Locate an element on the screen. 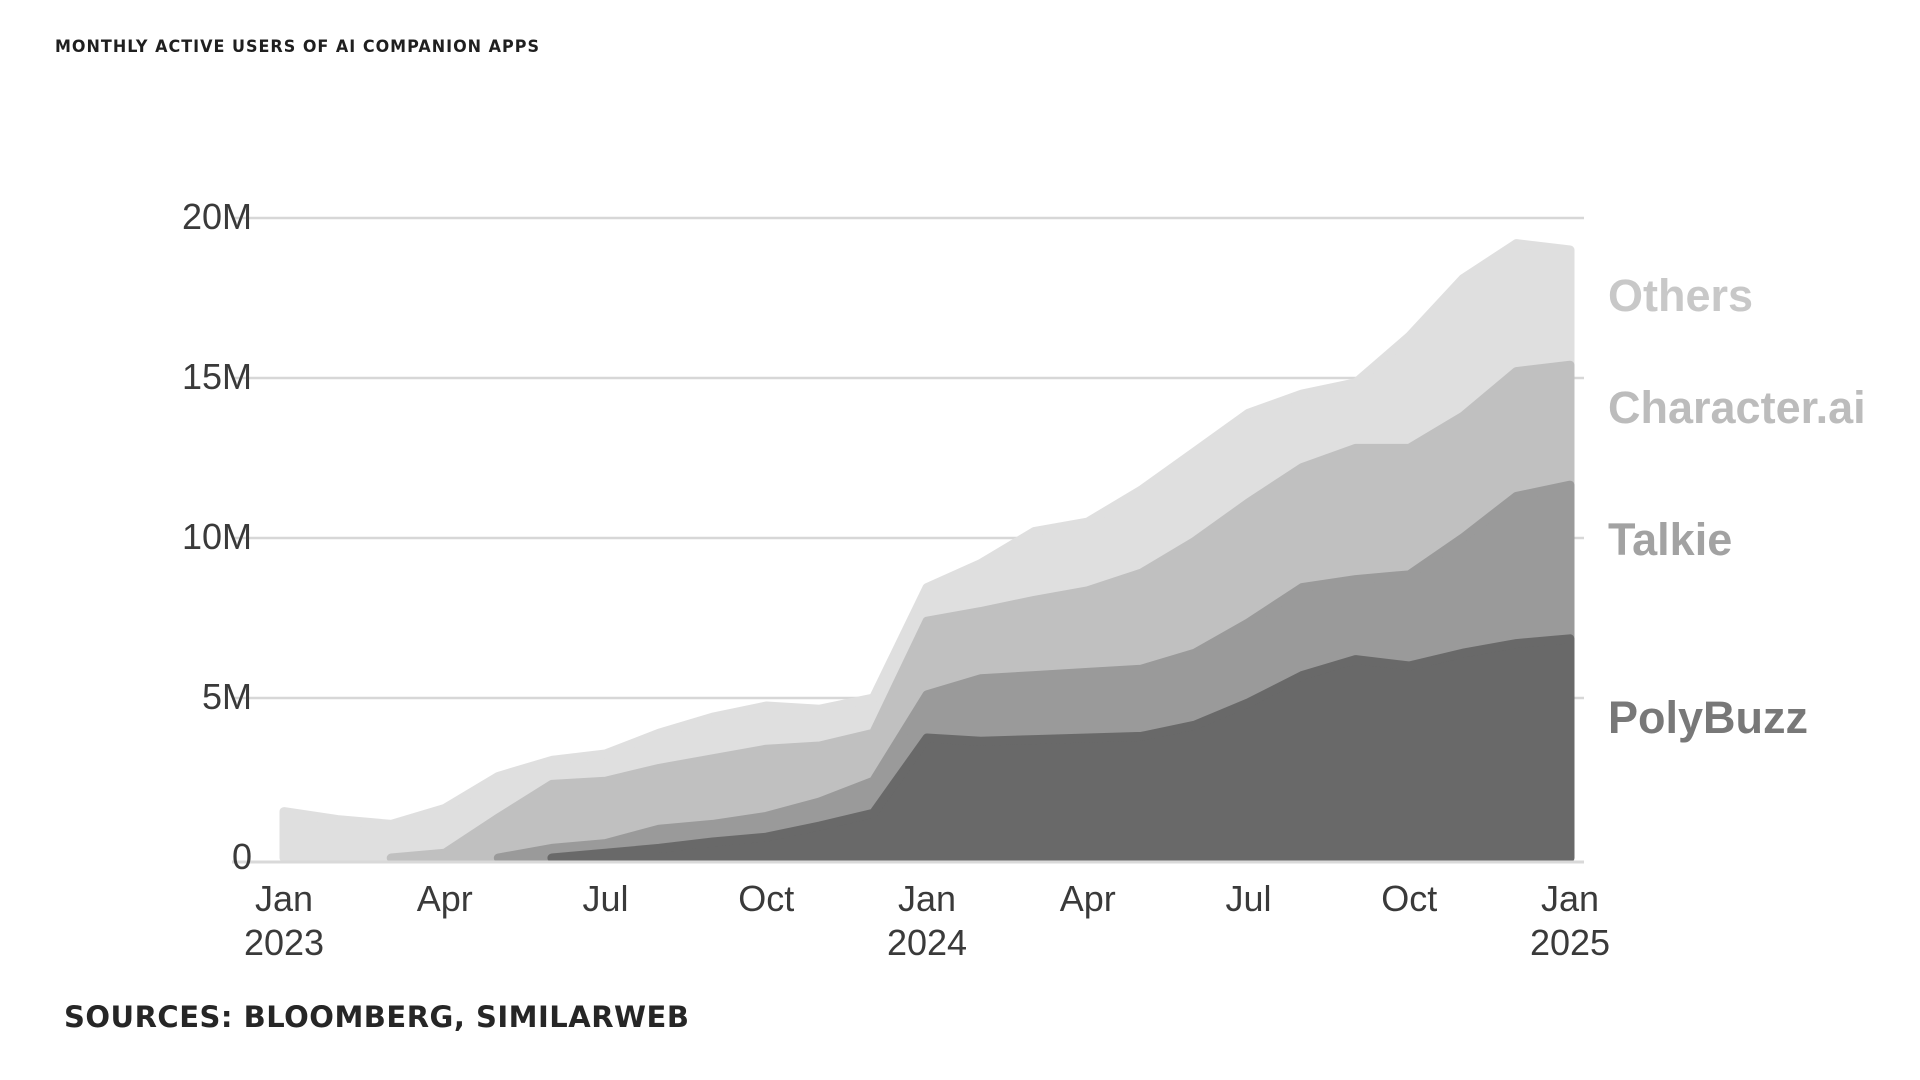 This screenshot has height=1080, width=1920. y-tick-20M: 20M is located at coordinates (216, 216).